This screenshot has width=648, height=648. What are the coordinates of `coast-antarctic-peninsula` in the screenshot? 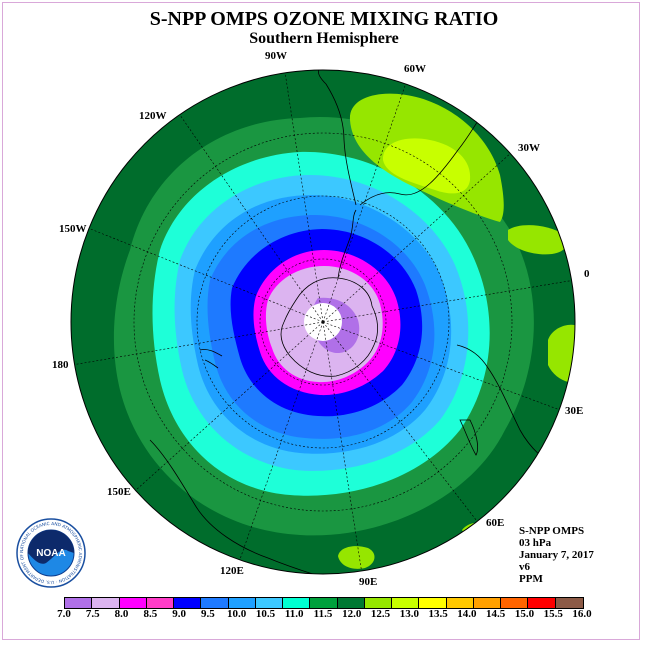 It's located at (347, 244).